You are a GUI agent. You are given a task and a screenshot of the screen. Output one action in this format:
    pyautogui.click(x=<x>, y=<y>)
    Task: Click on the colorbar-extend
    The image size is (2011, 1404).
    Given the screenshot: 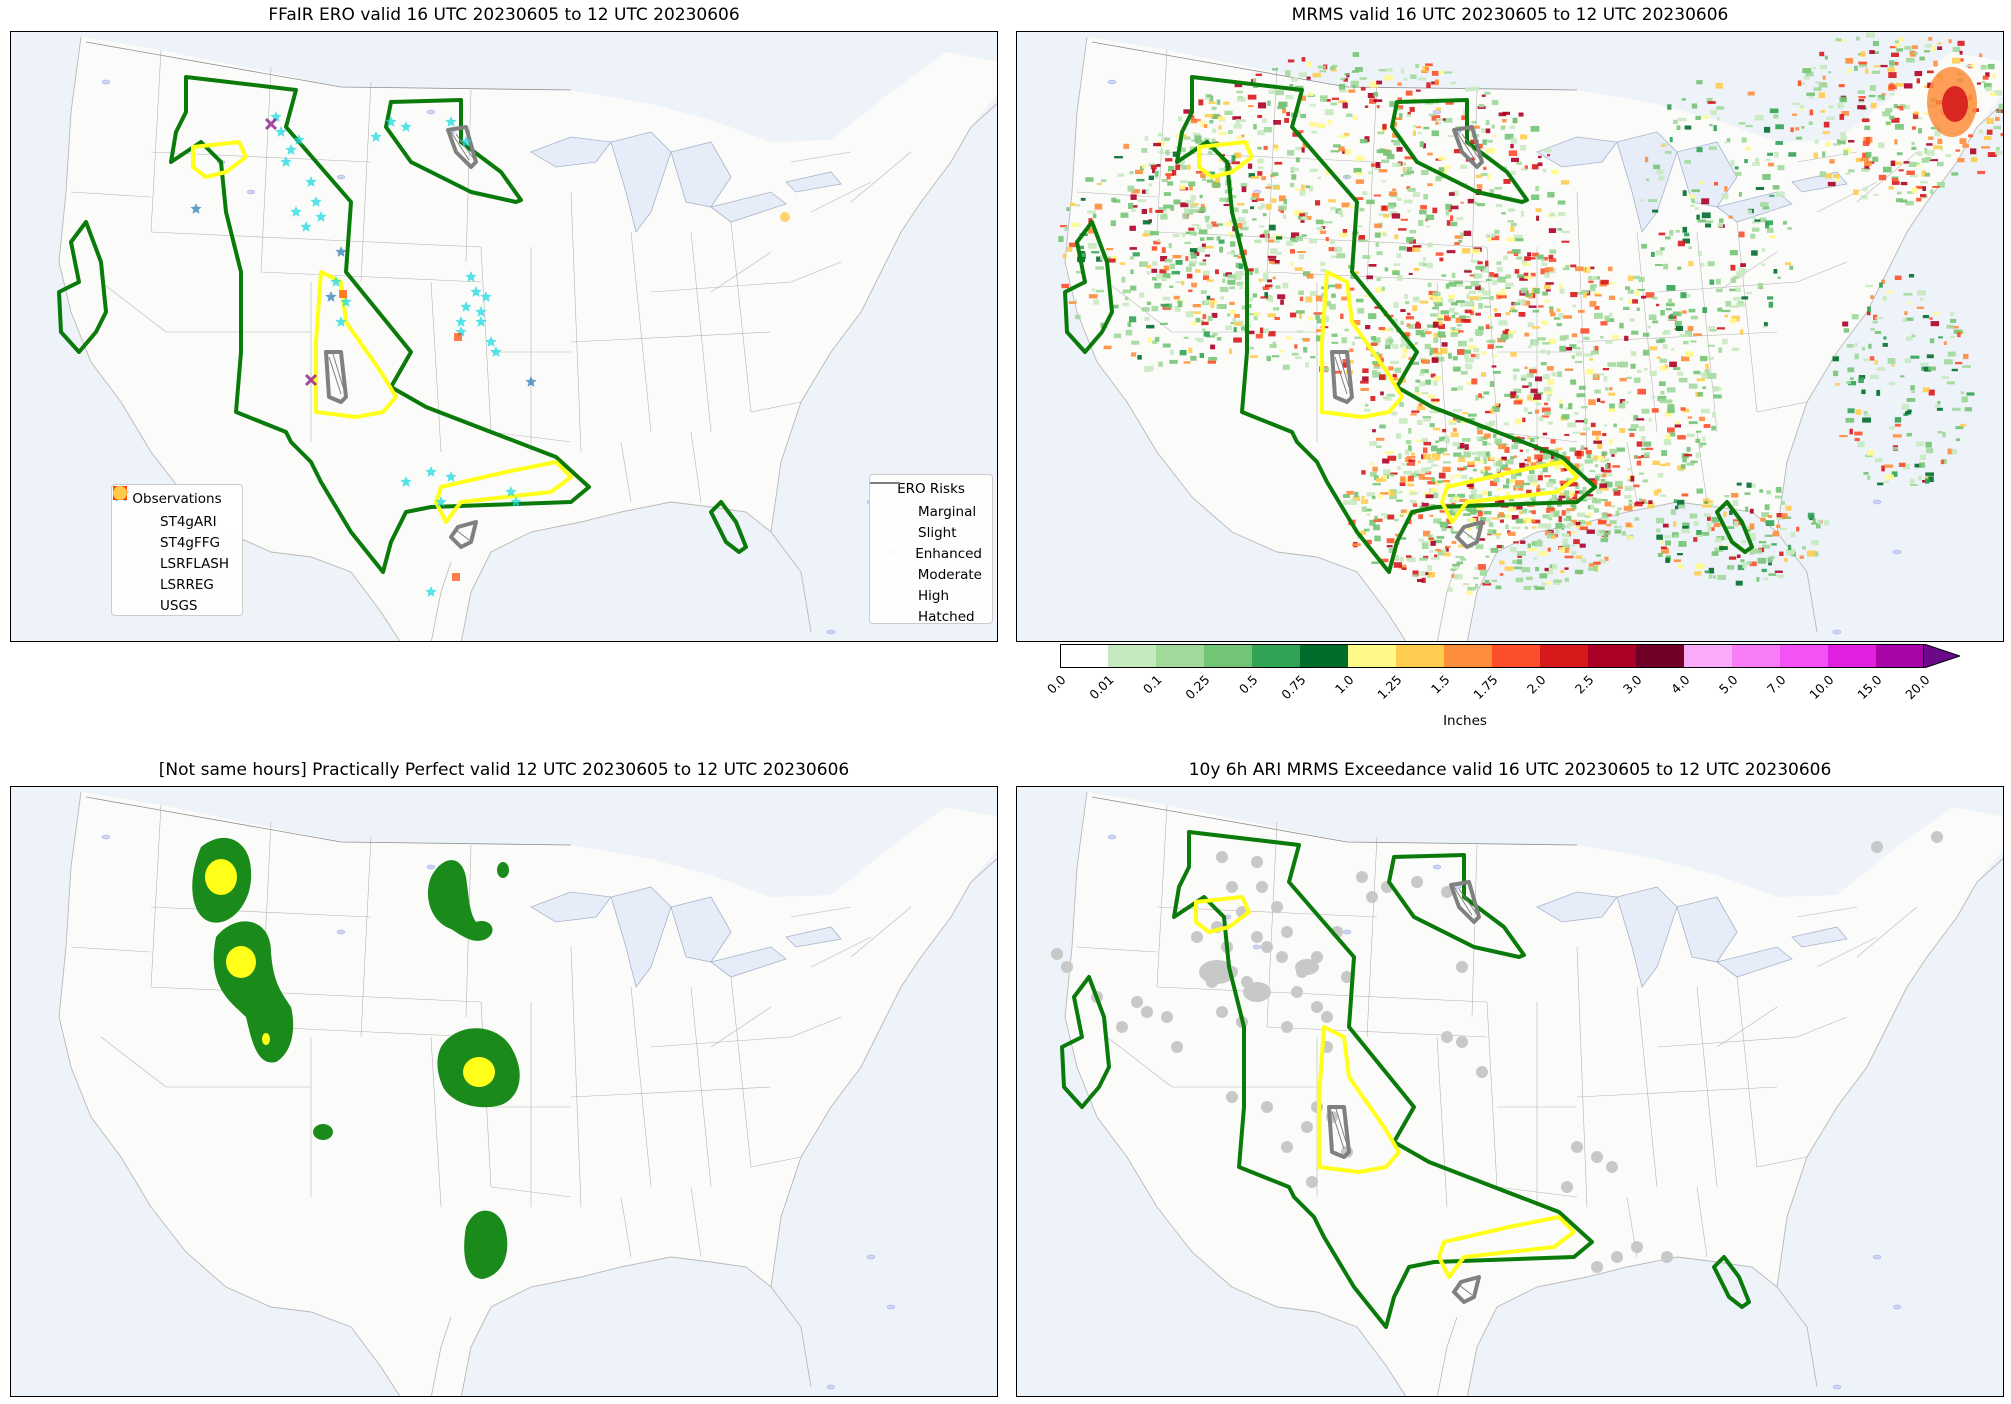 What is the action you would take?
    pyautogui.click(x=1942, y=656)
    